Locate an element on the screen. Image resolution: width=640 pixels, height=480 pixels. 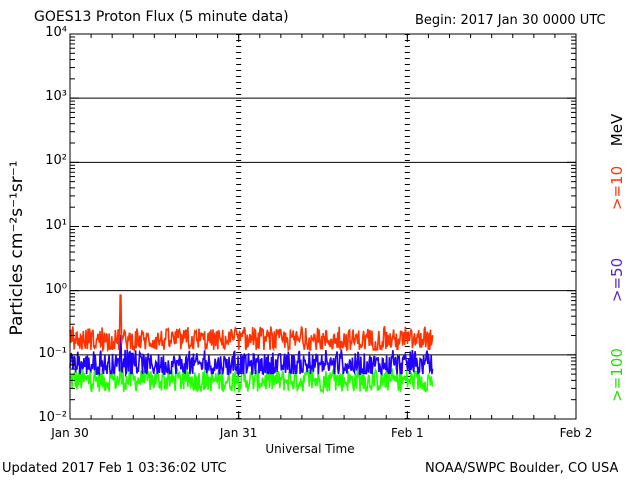
chart-title: GOES13 Proton Flux (5 minute data) is located at coordinates (161, 17).